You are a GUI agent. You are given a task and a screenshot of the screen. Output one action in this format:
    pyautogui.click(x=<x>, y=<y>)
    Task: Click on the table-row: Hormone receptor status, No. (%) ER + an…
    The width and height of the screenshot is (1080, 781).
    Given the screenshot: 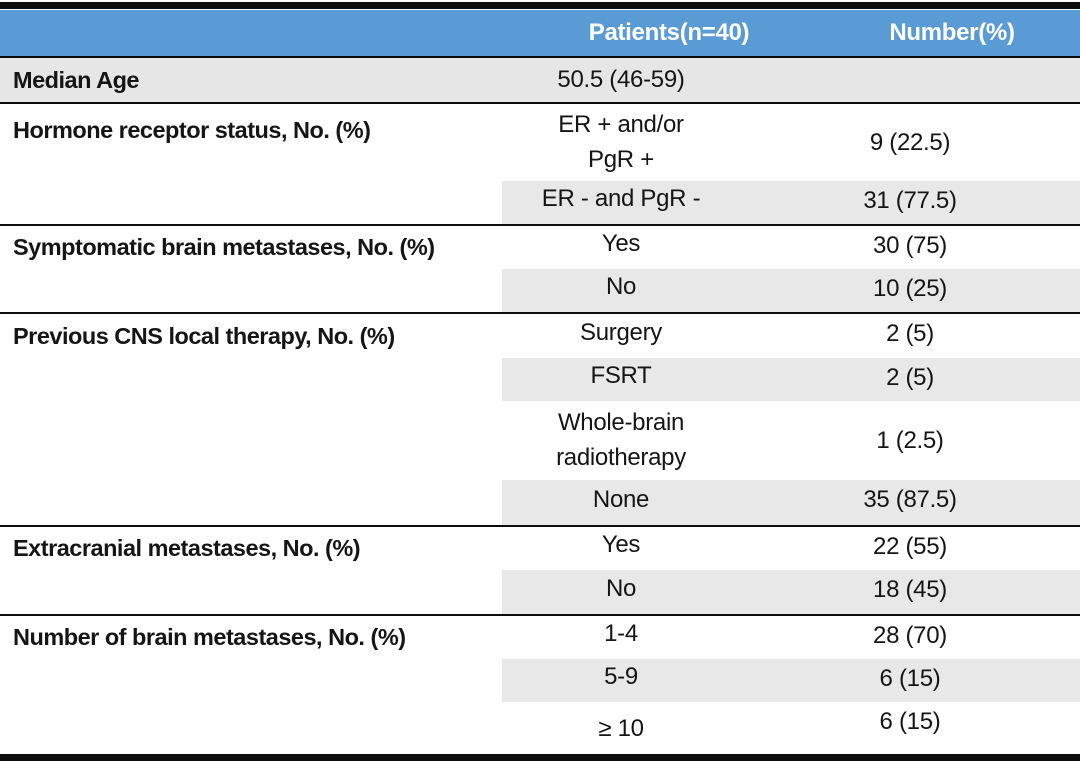 What is the action you would take?
    pyautogui.click(x=540, y=142)
    